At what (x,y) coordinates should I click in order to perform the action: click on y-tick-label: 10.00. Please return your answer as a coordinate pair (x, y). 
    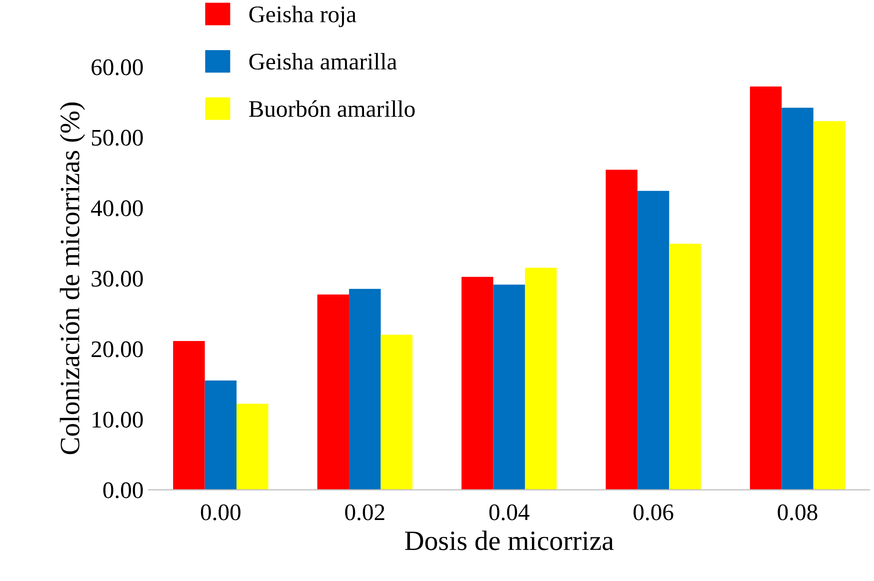
    Looking at the image, I should click on (117, 420).